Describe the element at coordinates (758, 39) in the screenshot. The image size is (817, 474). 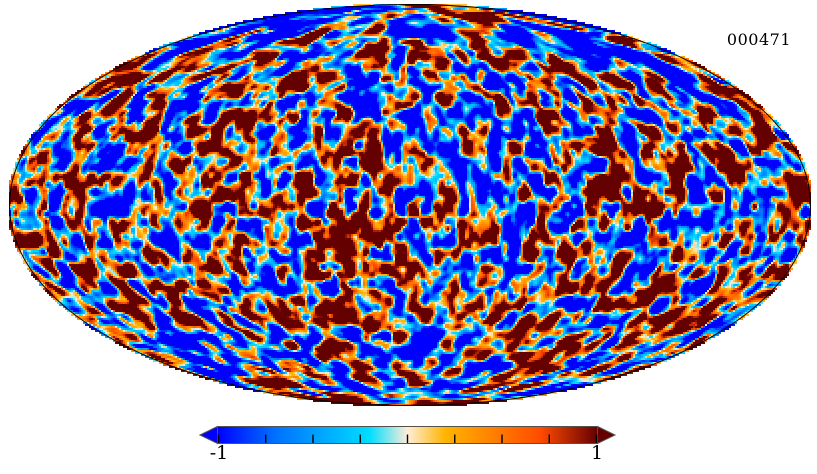
I see `map-id-label: 000471` at that location.